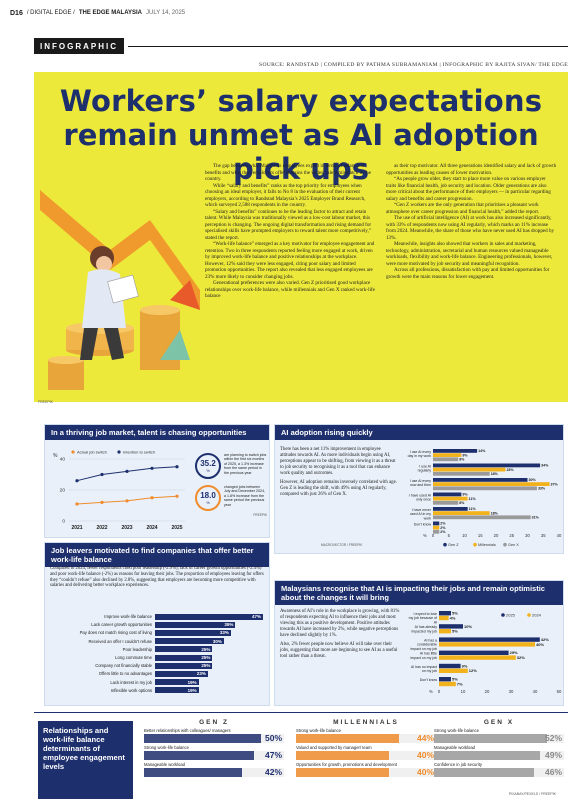 Image resolution: width=580 pixels, height=811 pixels. Describe the element at coordinates (425, 772) in the screenshot. I see `engagement-value: 40%` at that location.